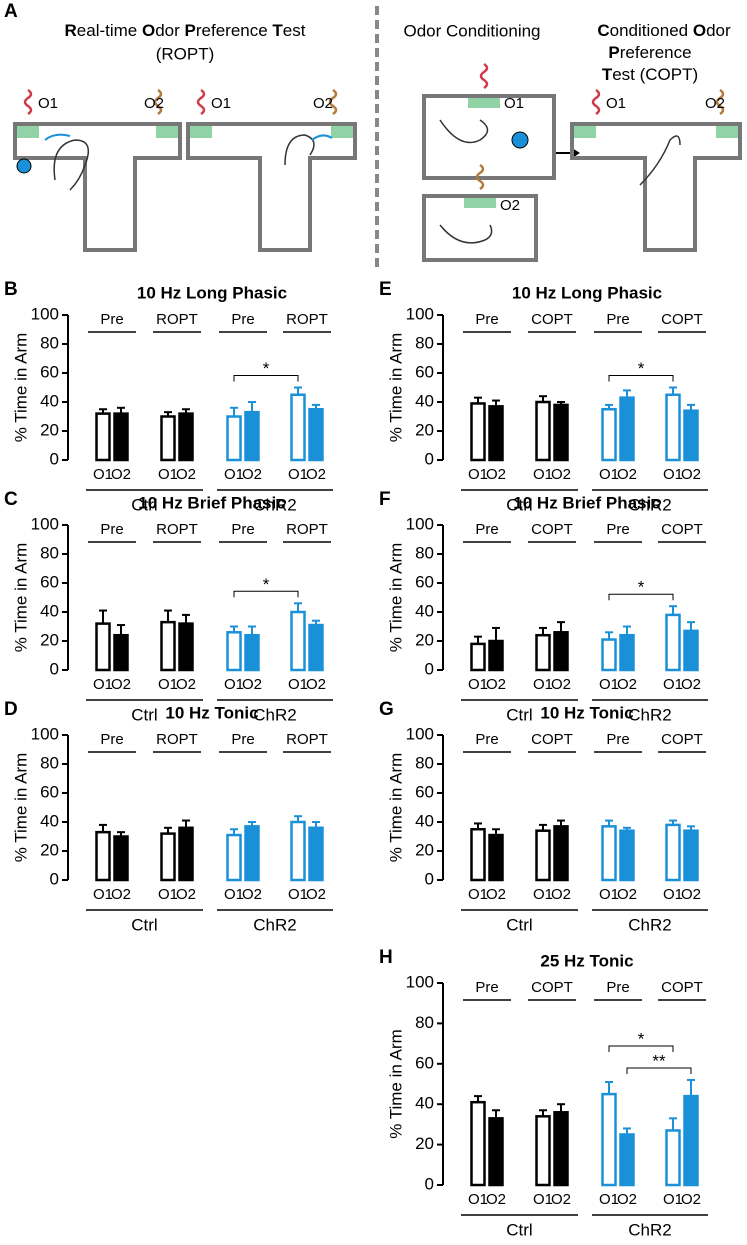 Image resolution: width=747 pixels, height=1245 pixels. Describe the element at coordinates (641, 368) in the screenshot. I see `significance-label: *` at that location.